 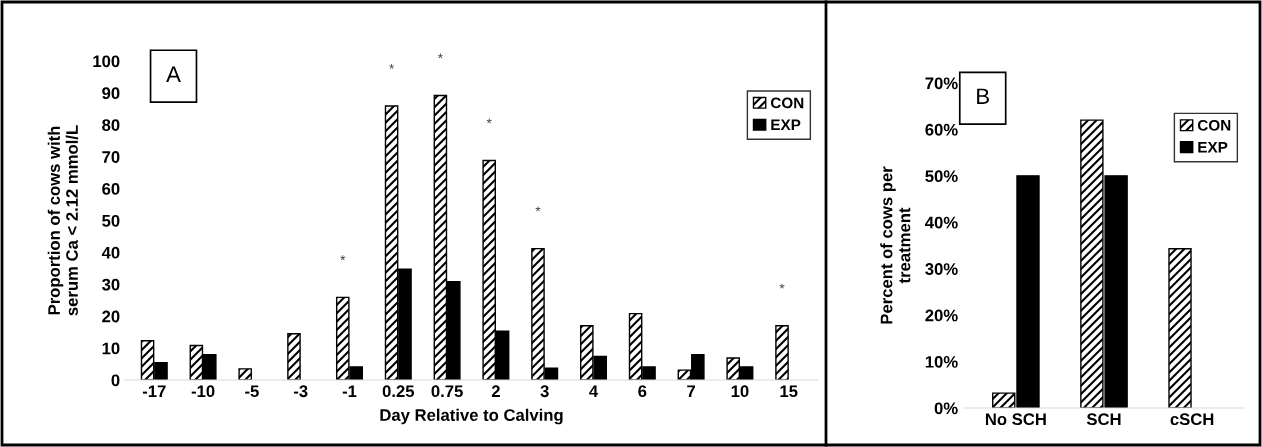 I want to click on x-tick-label: -3, so click(x=300, y=391).